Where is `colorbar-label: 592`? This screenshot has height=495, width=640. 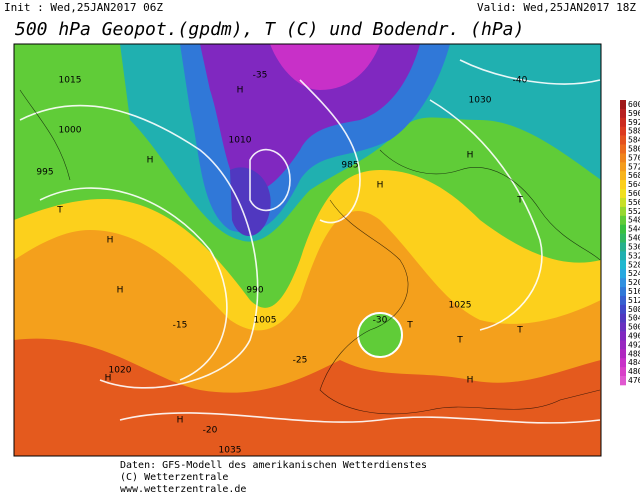 colorbar-label: 592 is located at coordinates (634, 122).